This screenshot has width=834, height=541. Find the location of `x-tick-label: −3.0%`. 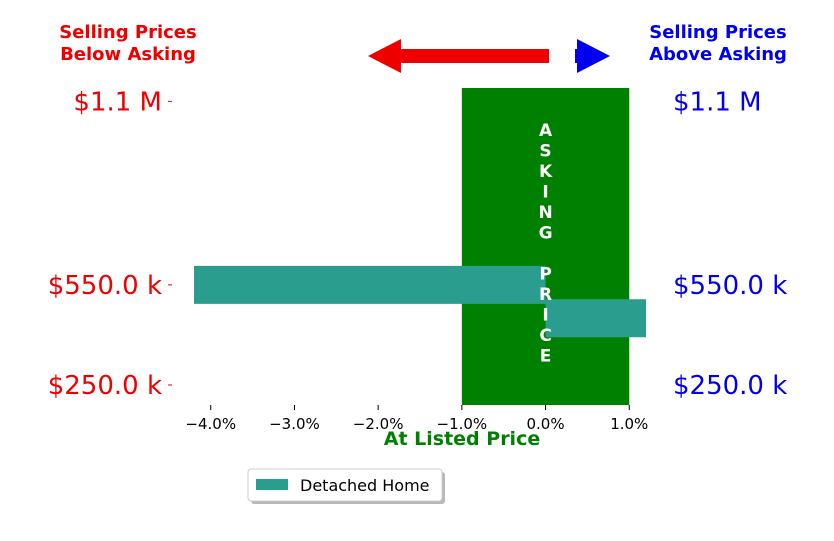

x-tick-label: −3.0% is located at coordinates (294, 424).